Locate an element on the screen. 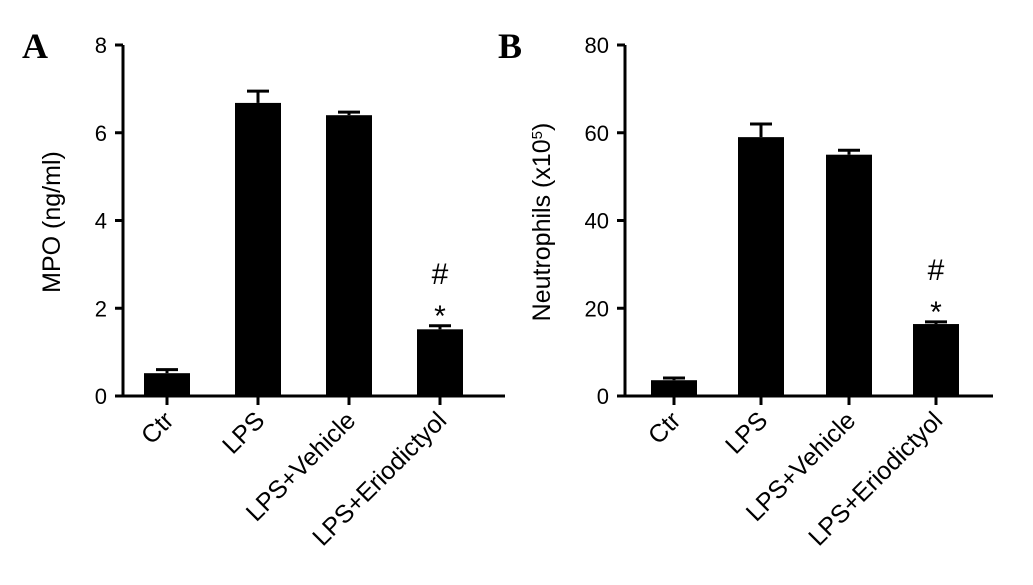 This screenshot has width=1033, height=585. y-tick-label: 4 is located at coordinates (101, 221).